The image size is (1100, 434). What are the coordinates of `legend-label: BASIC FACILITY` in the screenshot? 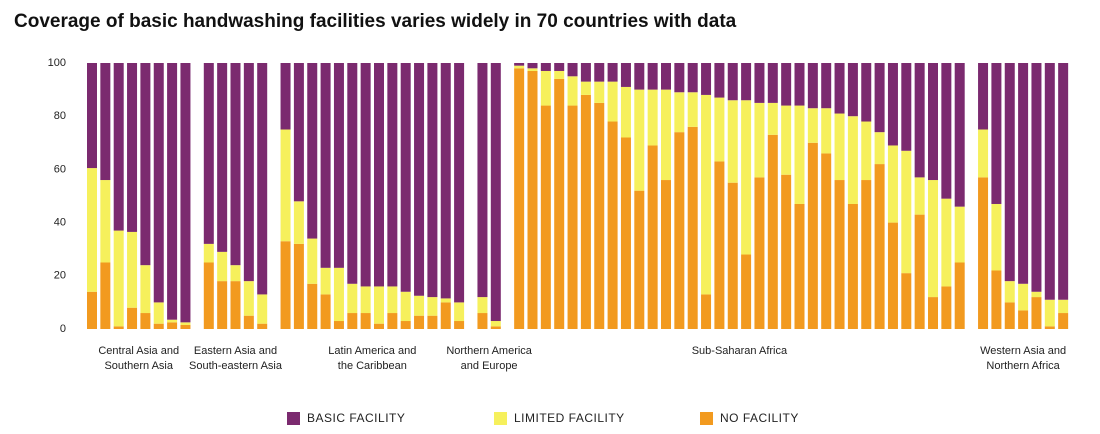 It's located at (356, 418).